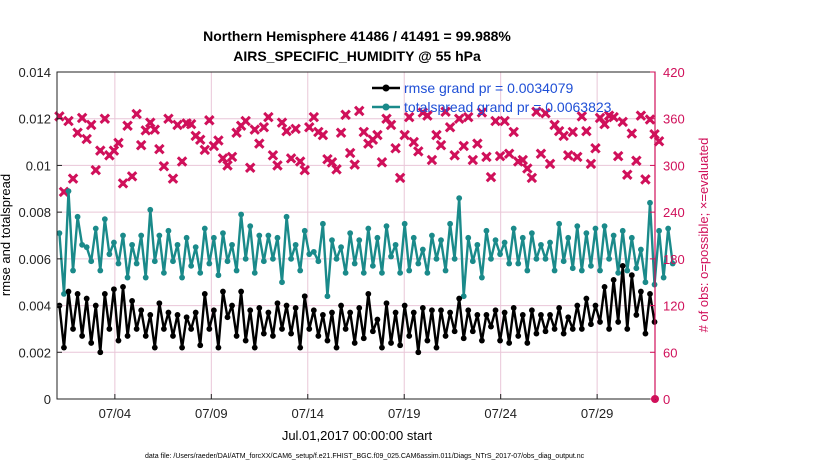  I want to click on rmse-line, so click(357, 309).